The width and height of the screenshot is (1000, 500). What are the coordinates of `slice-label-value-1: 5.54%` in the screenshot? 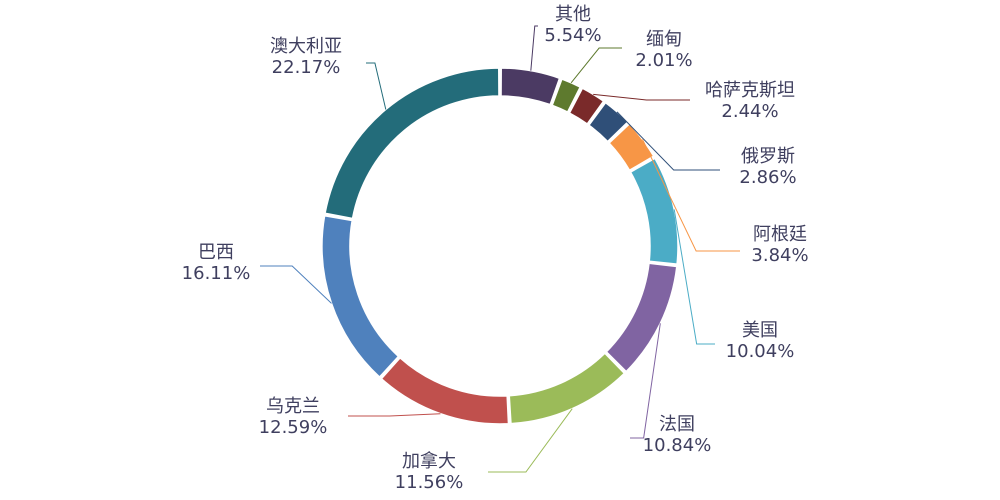 It's located at (572, 35).